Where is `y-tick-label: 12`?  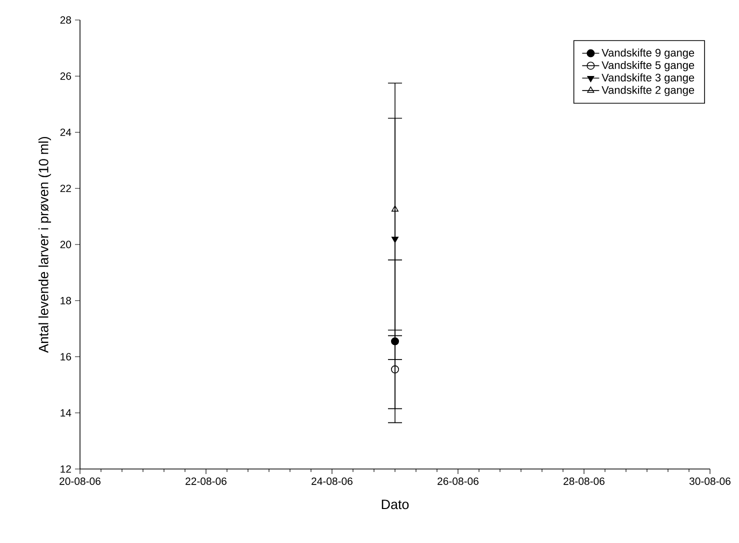
y-tick-label: 12 is located at coordinates (65, 469).